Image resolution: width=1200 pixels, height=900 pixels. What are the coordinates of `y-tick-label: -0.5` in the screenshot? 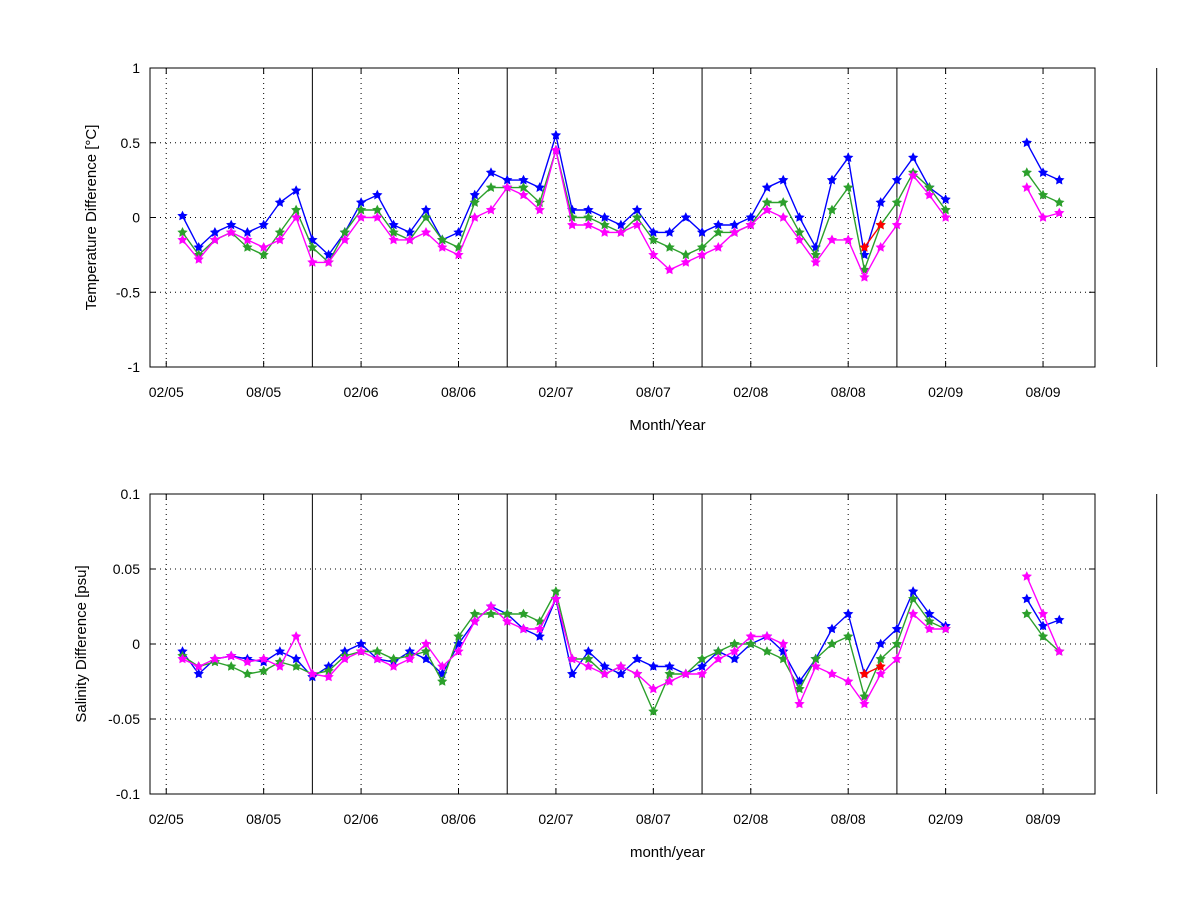 It's located at (128, 292).